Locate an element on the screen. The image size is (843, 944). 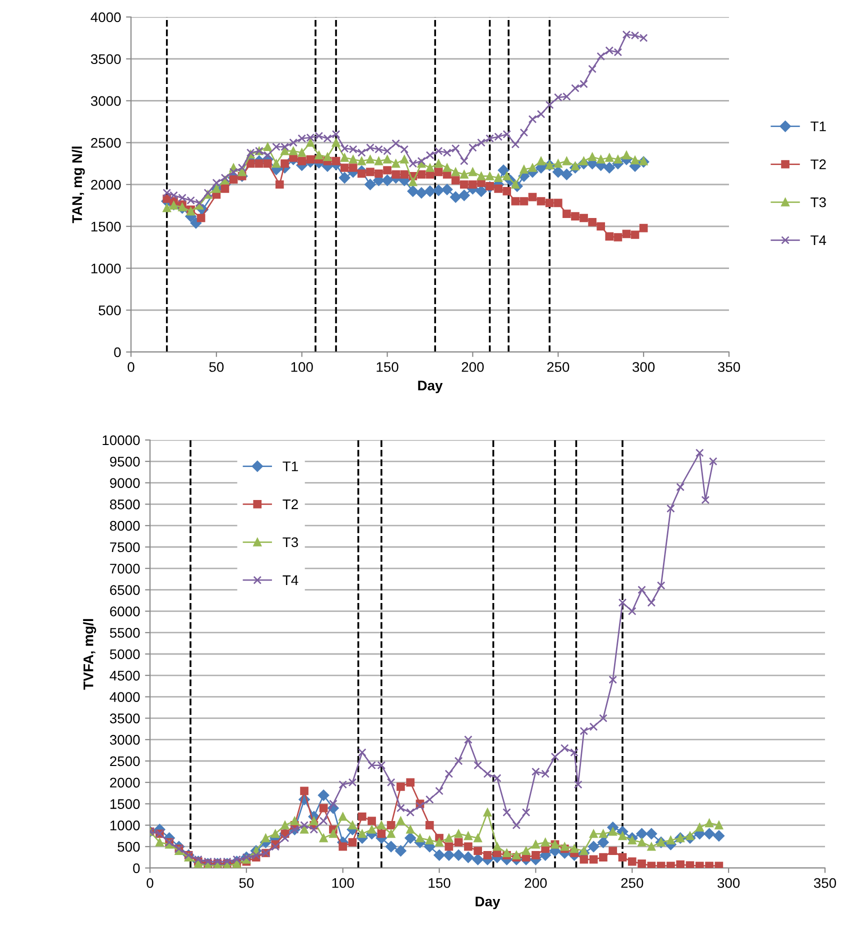
y-tick-label: 6500 is located at coordinates (125, 590).